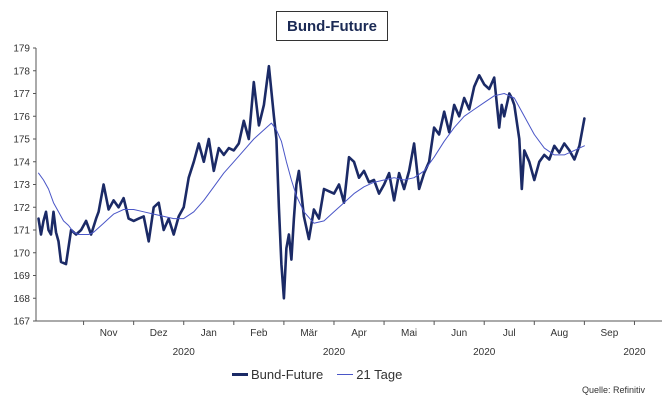 This screenshot has width=667, height=396. I want to click on y-tick-label: 178, so click(21, 71).